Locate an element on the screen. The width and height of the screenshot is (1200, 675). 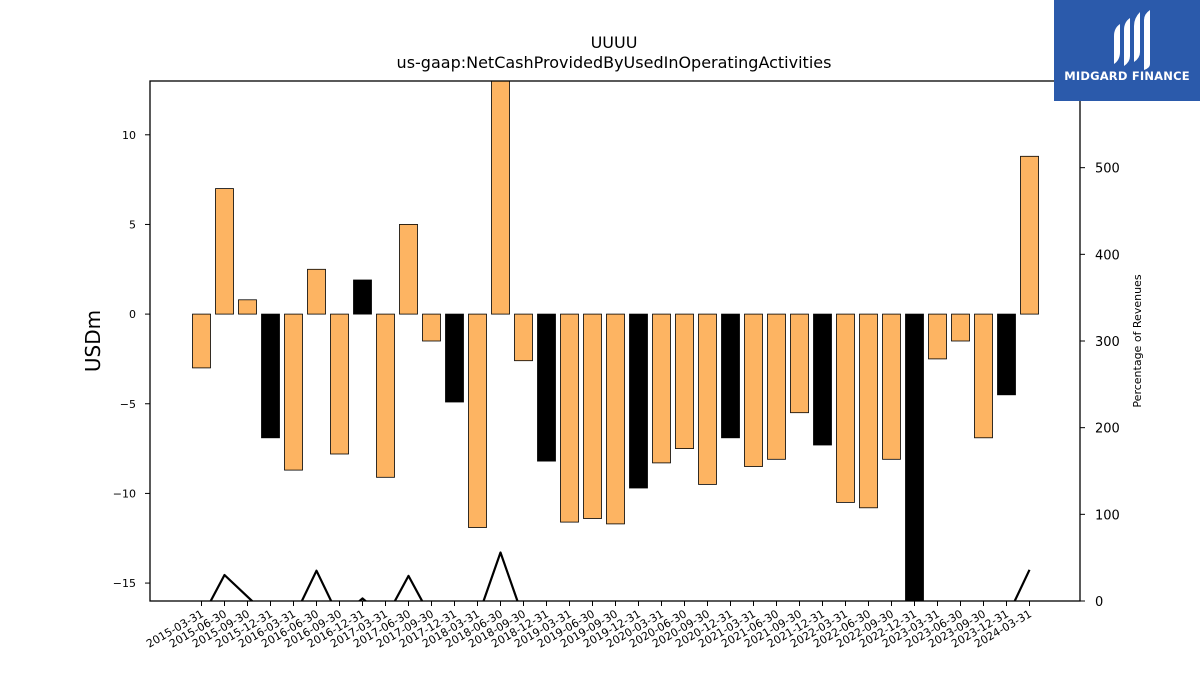
y-tick-label: −10 is located at coordinates (124, 493).